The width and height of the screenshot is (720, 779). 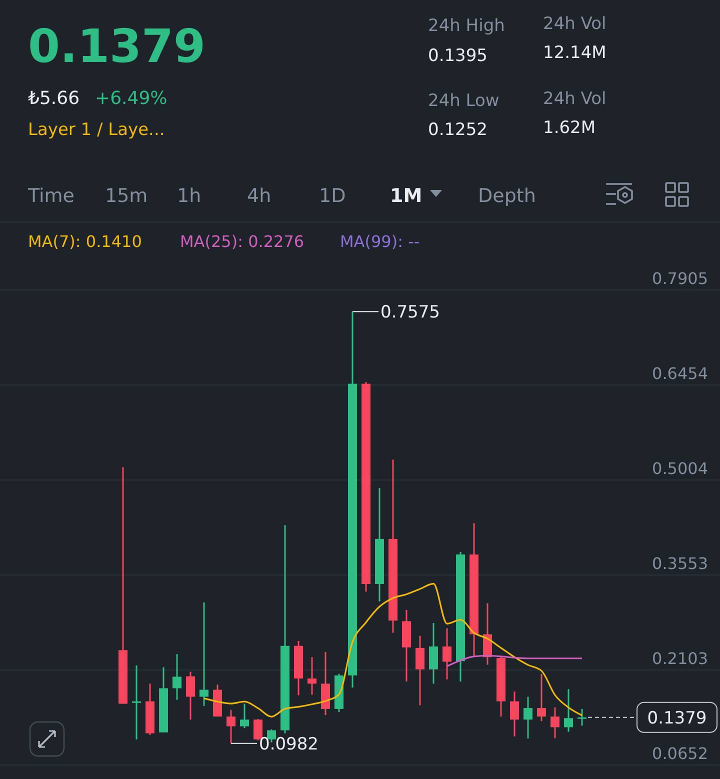 What do you see at coordinates (380, 241) in the screenshot?
I see `text: MA(99): --` at bounding box center [380, 241].